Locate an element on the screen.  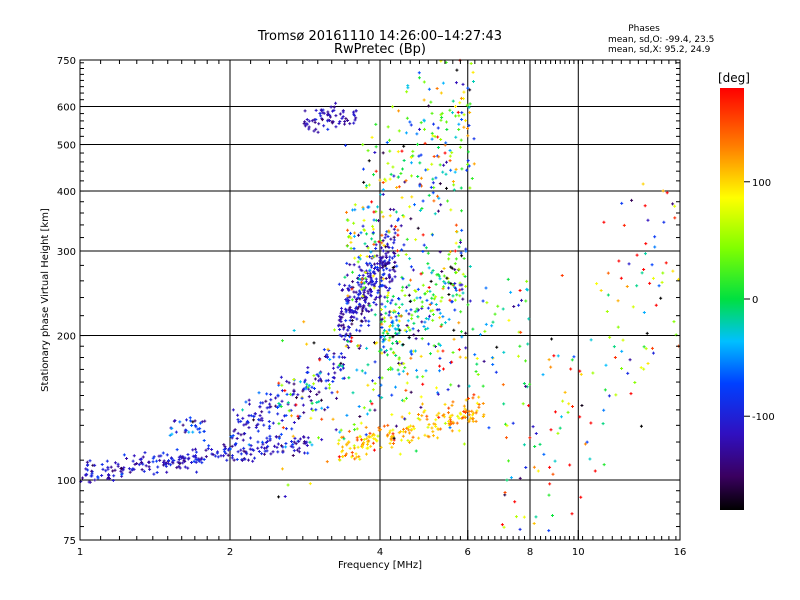
colorbar-tick-label: 100 is located at coordinates (761, 183).